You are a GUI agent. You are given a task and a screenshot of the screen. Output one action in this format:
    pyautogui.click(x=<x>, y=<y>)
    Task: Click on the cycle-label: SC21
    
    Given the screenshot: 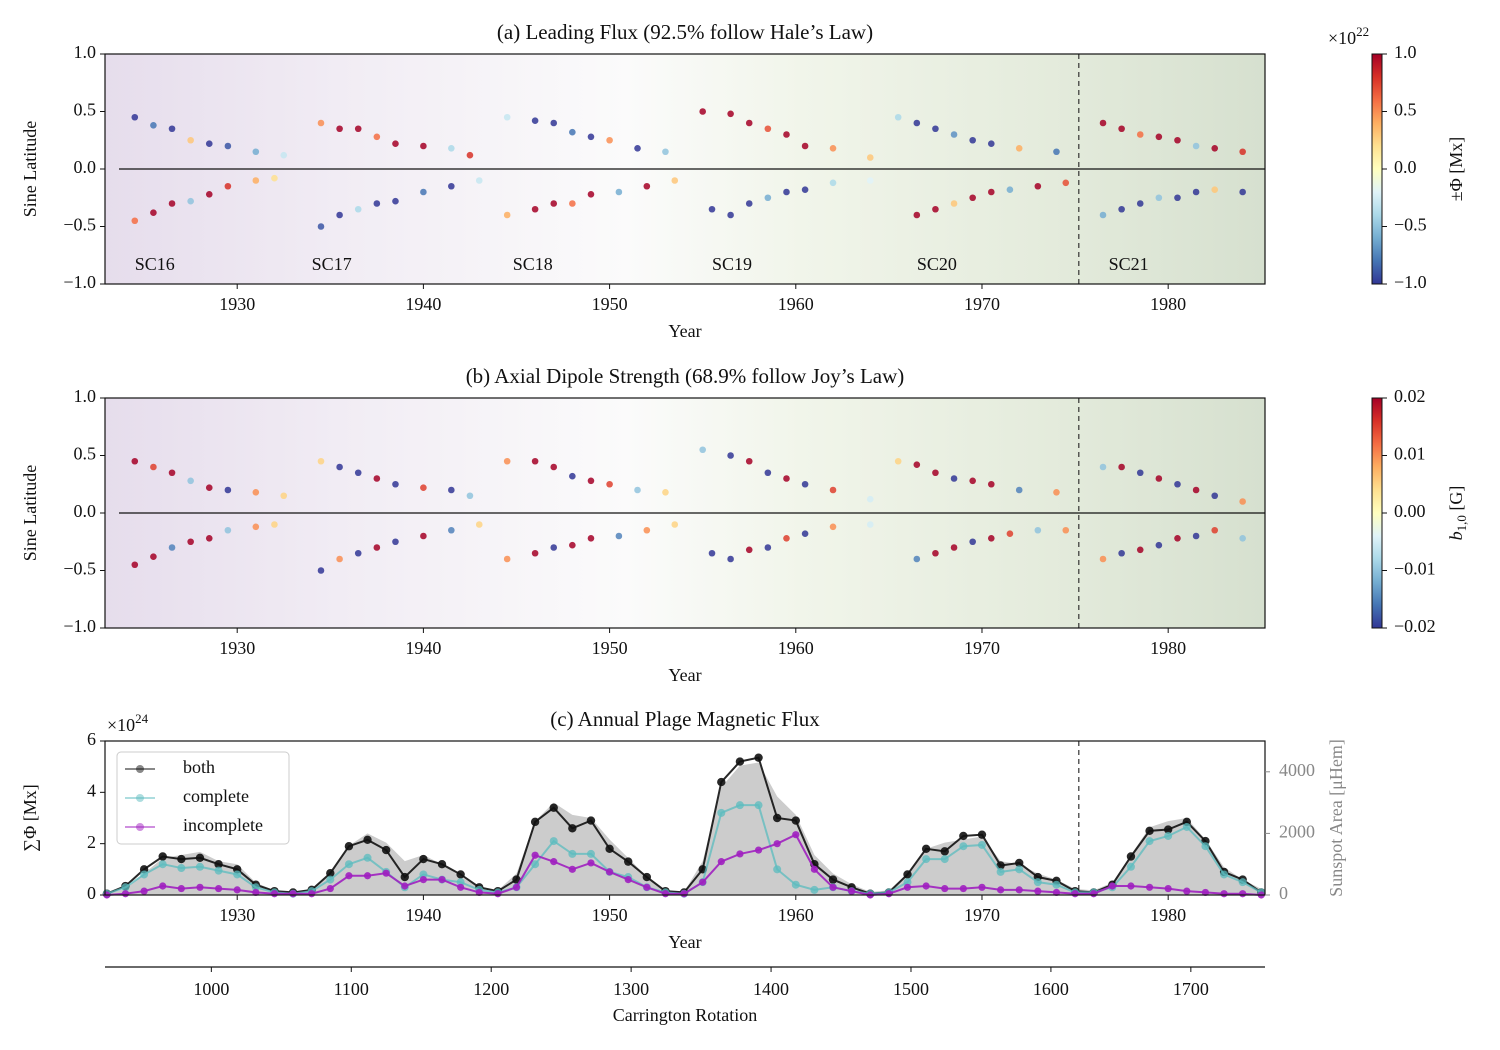 What is the action you would take?
    pyautogui.click(x=1129, y=264)
    